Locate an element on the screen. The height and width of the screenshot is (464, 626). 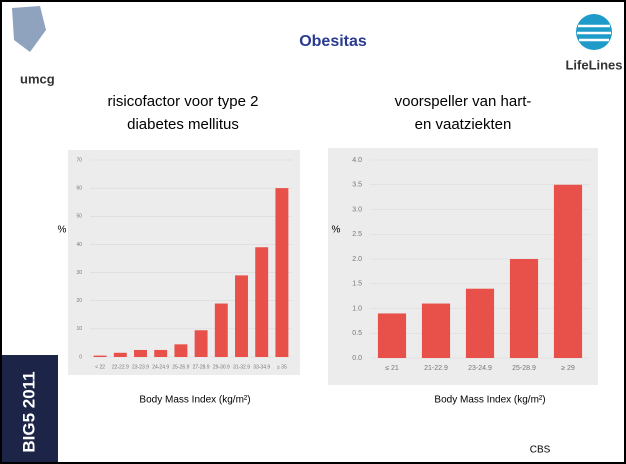
y-tick-label: 1.0 is located at coordinates (357, 308).